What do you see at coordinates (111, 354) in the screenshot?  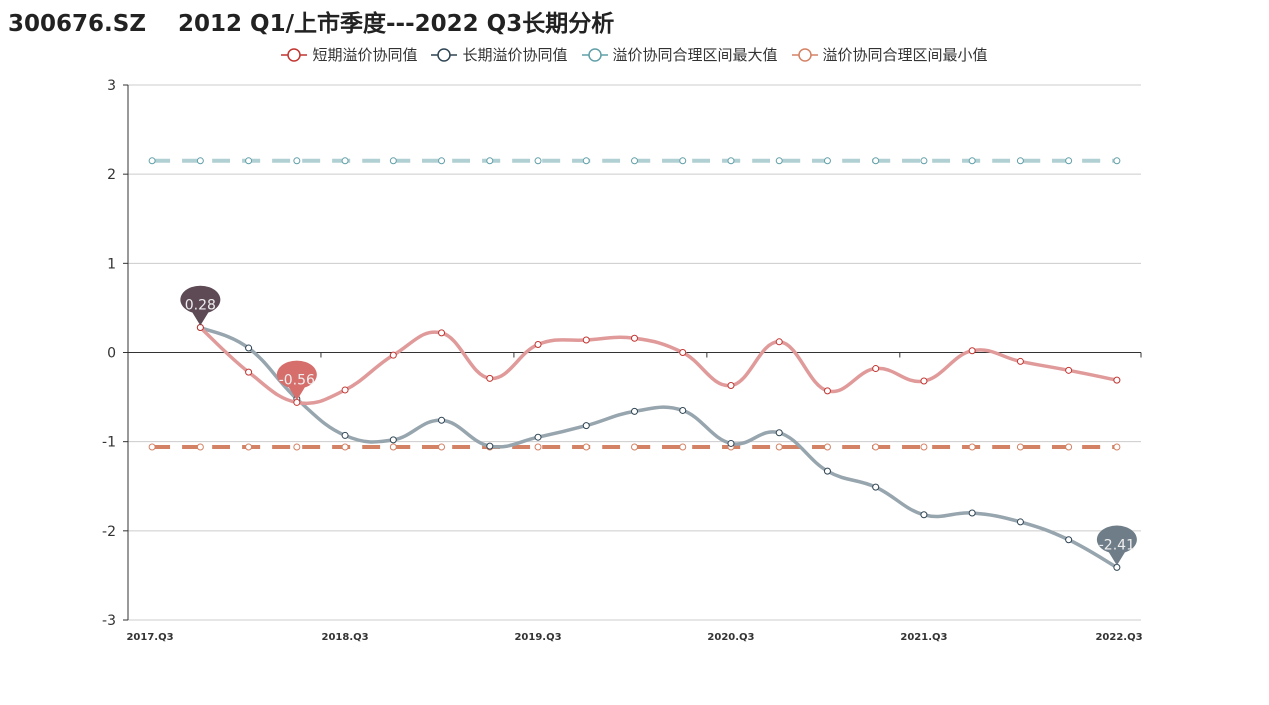 I see `y-tick-label: 0` at bounding box center [111, 354].